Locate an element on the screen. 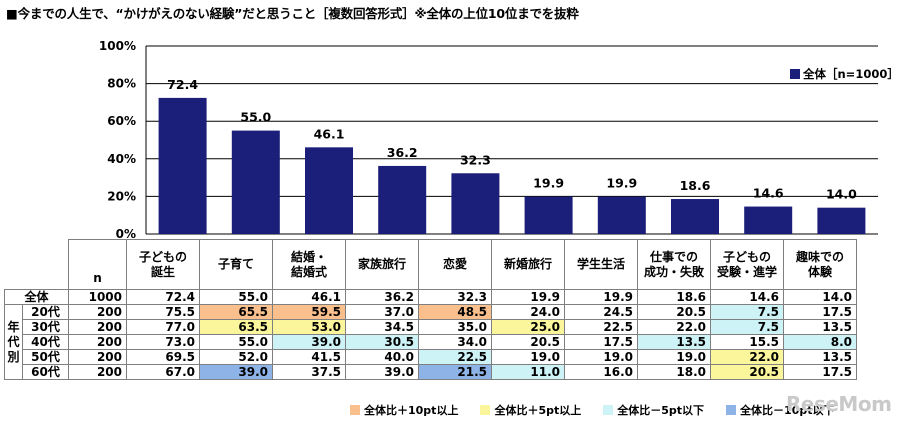 This screenshot has width=900, height=427. column-header: 仕事での 成功・失敗 is located at coordinates (674, 264).